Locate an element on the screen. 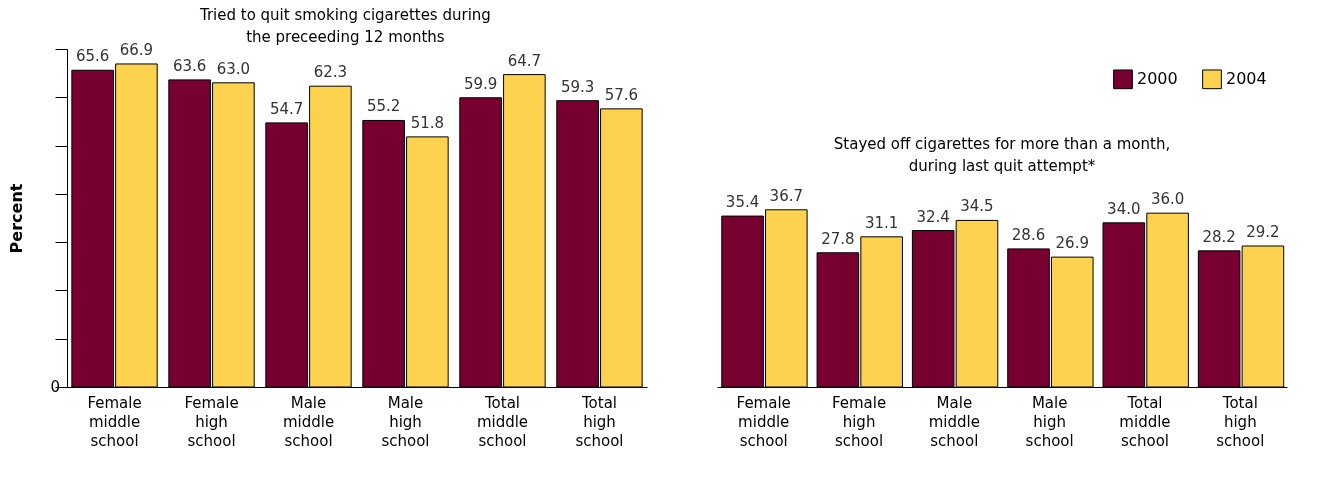 This screenshot has width=1322, height=489. data-label: 57.6 is located at coordinates (621, 94).